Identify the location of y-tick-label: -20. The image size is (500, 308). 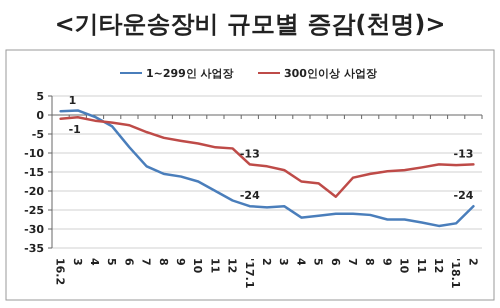
(34, 191).